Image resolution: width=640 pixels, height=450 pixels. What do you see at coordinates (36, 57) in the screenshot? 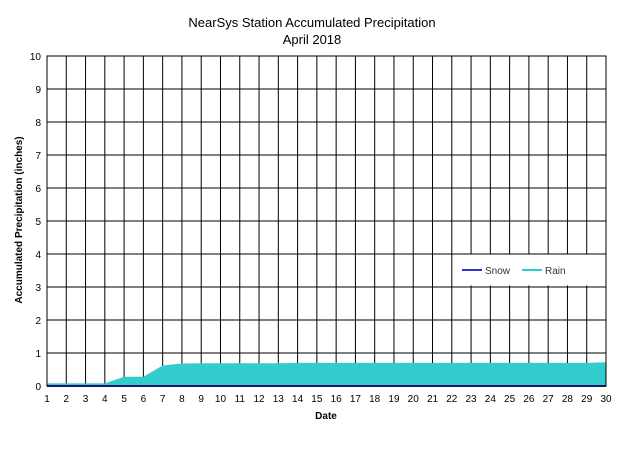
I see `y-tick-label: 10` at bounding box center [36, 57].